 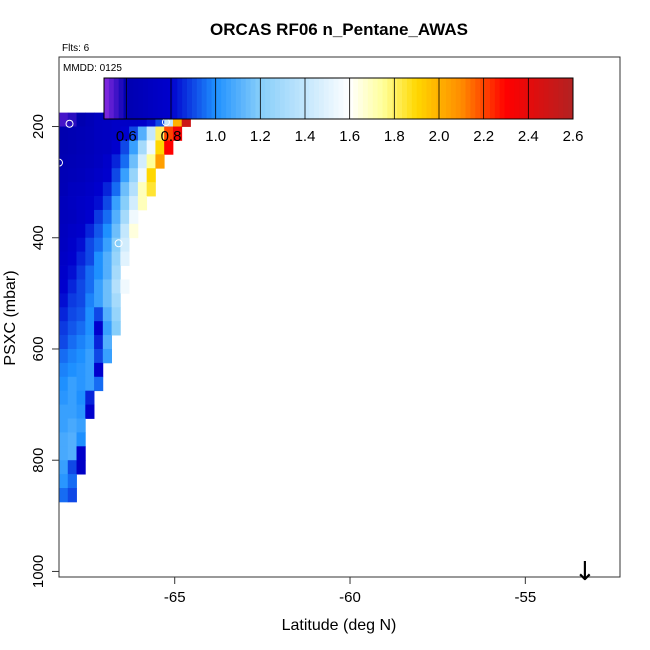 I want to click on y-tick-label: 1000, so click(x=38, y=571).